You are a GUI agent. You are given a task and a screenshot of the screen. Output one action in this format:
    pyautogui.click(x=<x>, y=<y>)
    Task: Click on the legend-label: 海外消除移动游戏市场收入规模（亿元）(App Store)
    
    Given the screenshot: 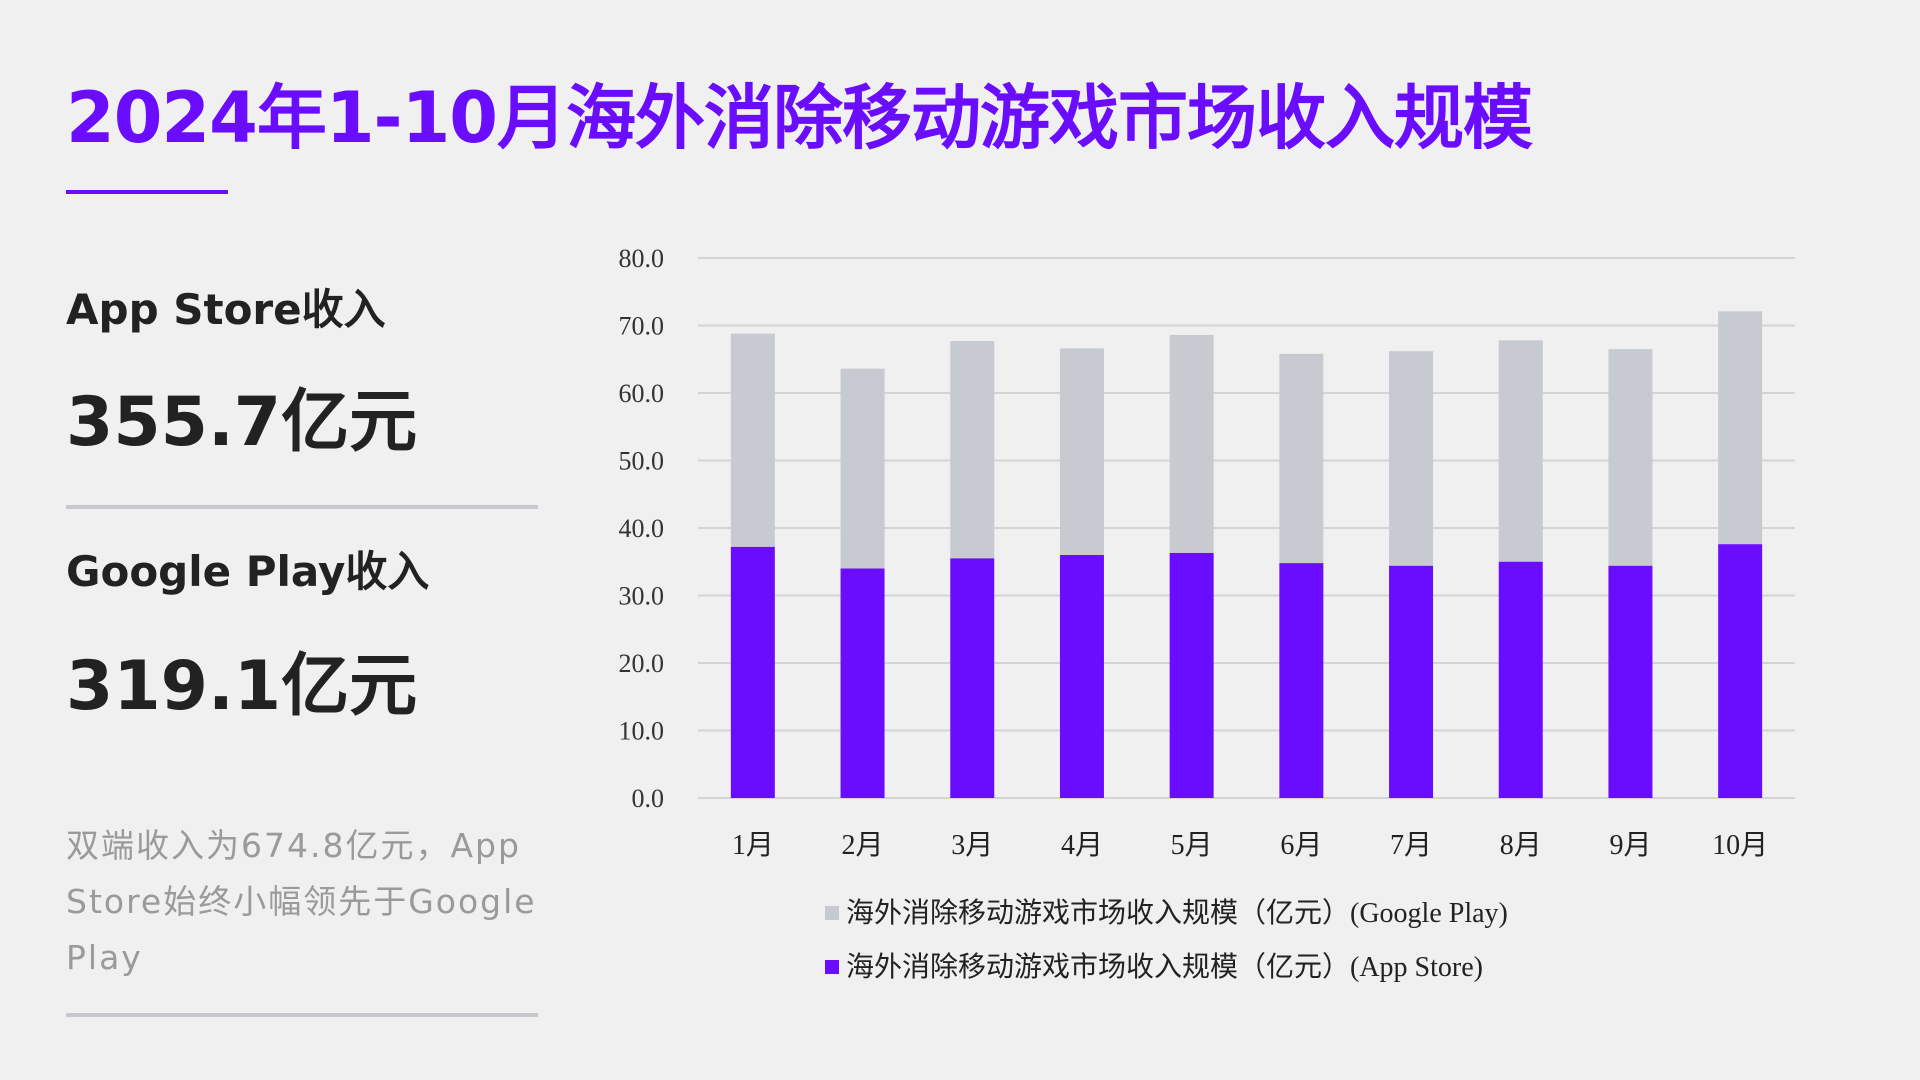 What is the action you would take?
    pyautogui.click(x=1164, y=967)
    